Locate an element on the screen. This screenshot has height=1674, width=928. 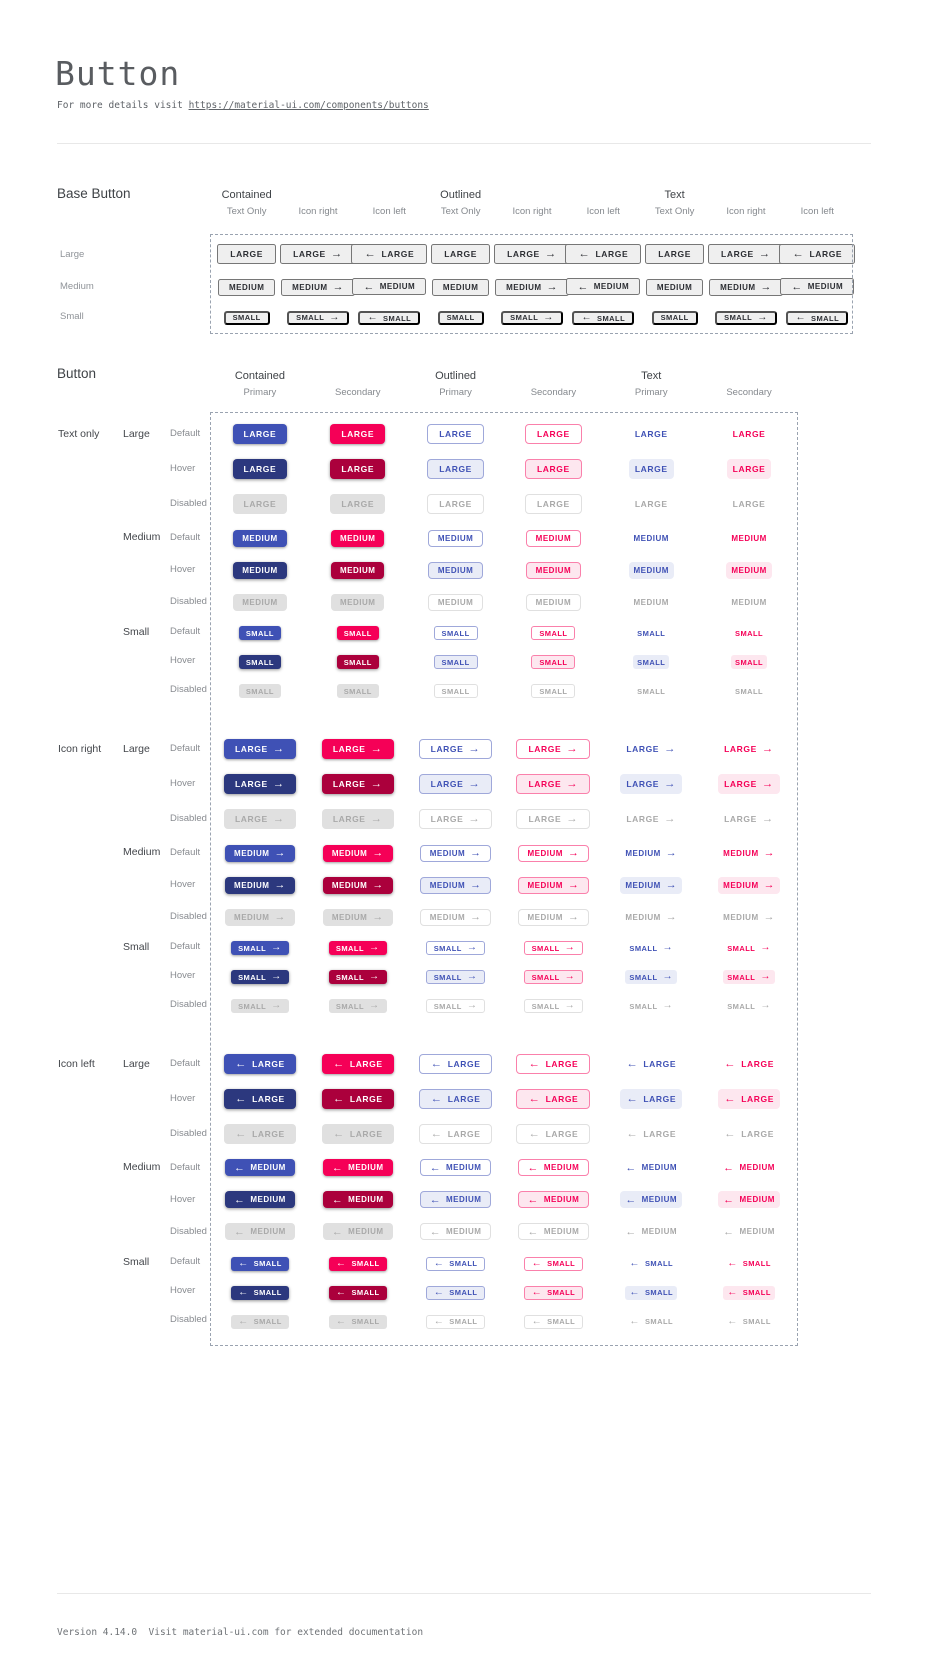
base-button-outlined-icon-left-medium: ← MEDIUM is located at coordinates (603, 287).